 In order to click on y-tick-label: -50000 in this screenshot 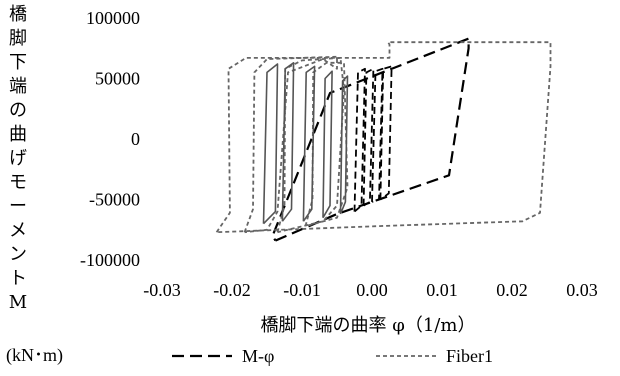, I will do `click(114, 200)`.